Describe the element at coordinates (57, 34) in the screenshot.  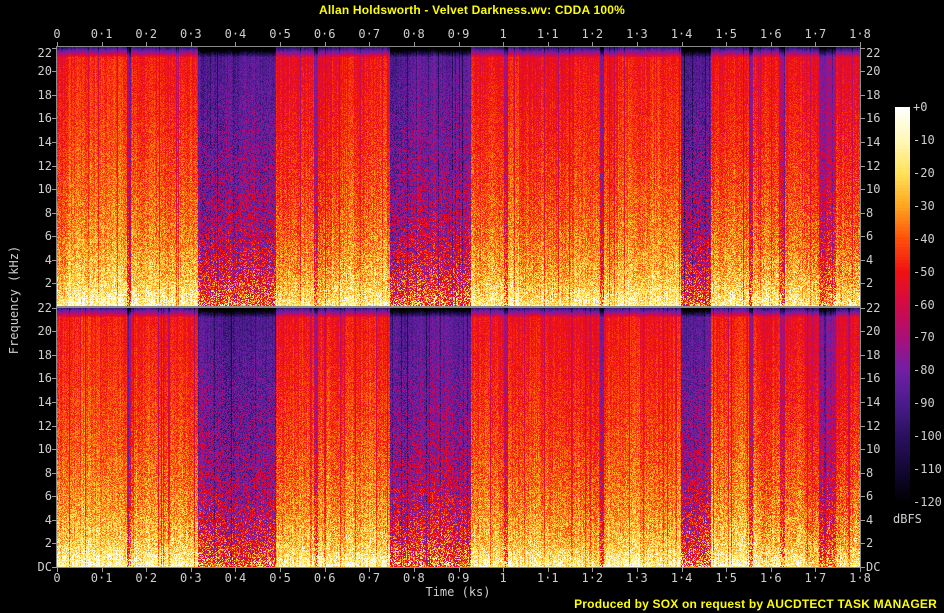
I see `time-tick-label-top: 0` at that location.